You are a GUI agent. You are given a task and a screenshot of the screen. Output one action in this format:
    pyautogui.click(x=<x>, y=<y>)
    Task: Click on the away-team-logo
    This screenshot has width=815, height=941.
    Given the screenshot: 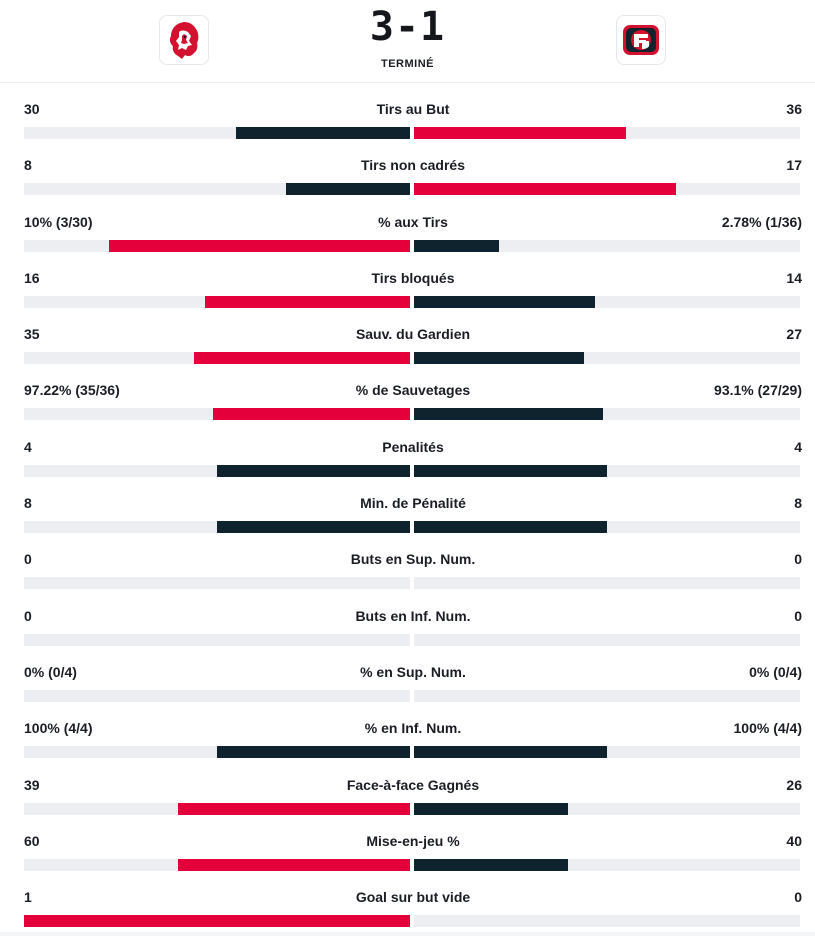 What is the action you would take?
    pyautogui.click(x=641, y=40)
    